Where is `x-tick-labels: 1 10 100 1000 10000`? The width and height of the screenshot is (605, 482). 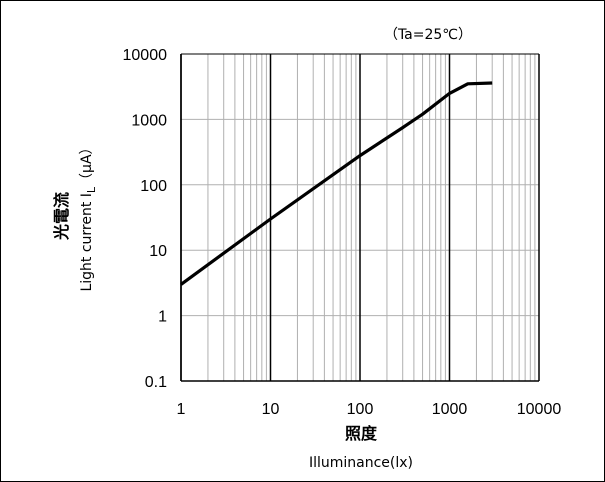 x-tick-labels: 1 10 100 1000 10000 is located at coordinates (369, 409).